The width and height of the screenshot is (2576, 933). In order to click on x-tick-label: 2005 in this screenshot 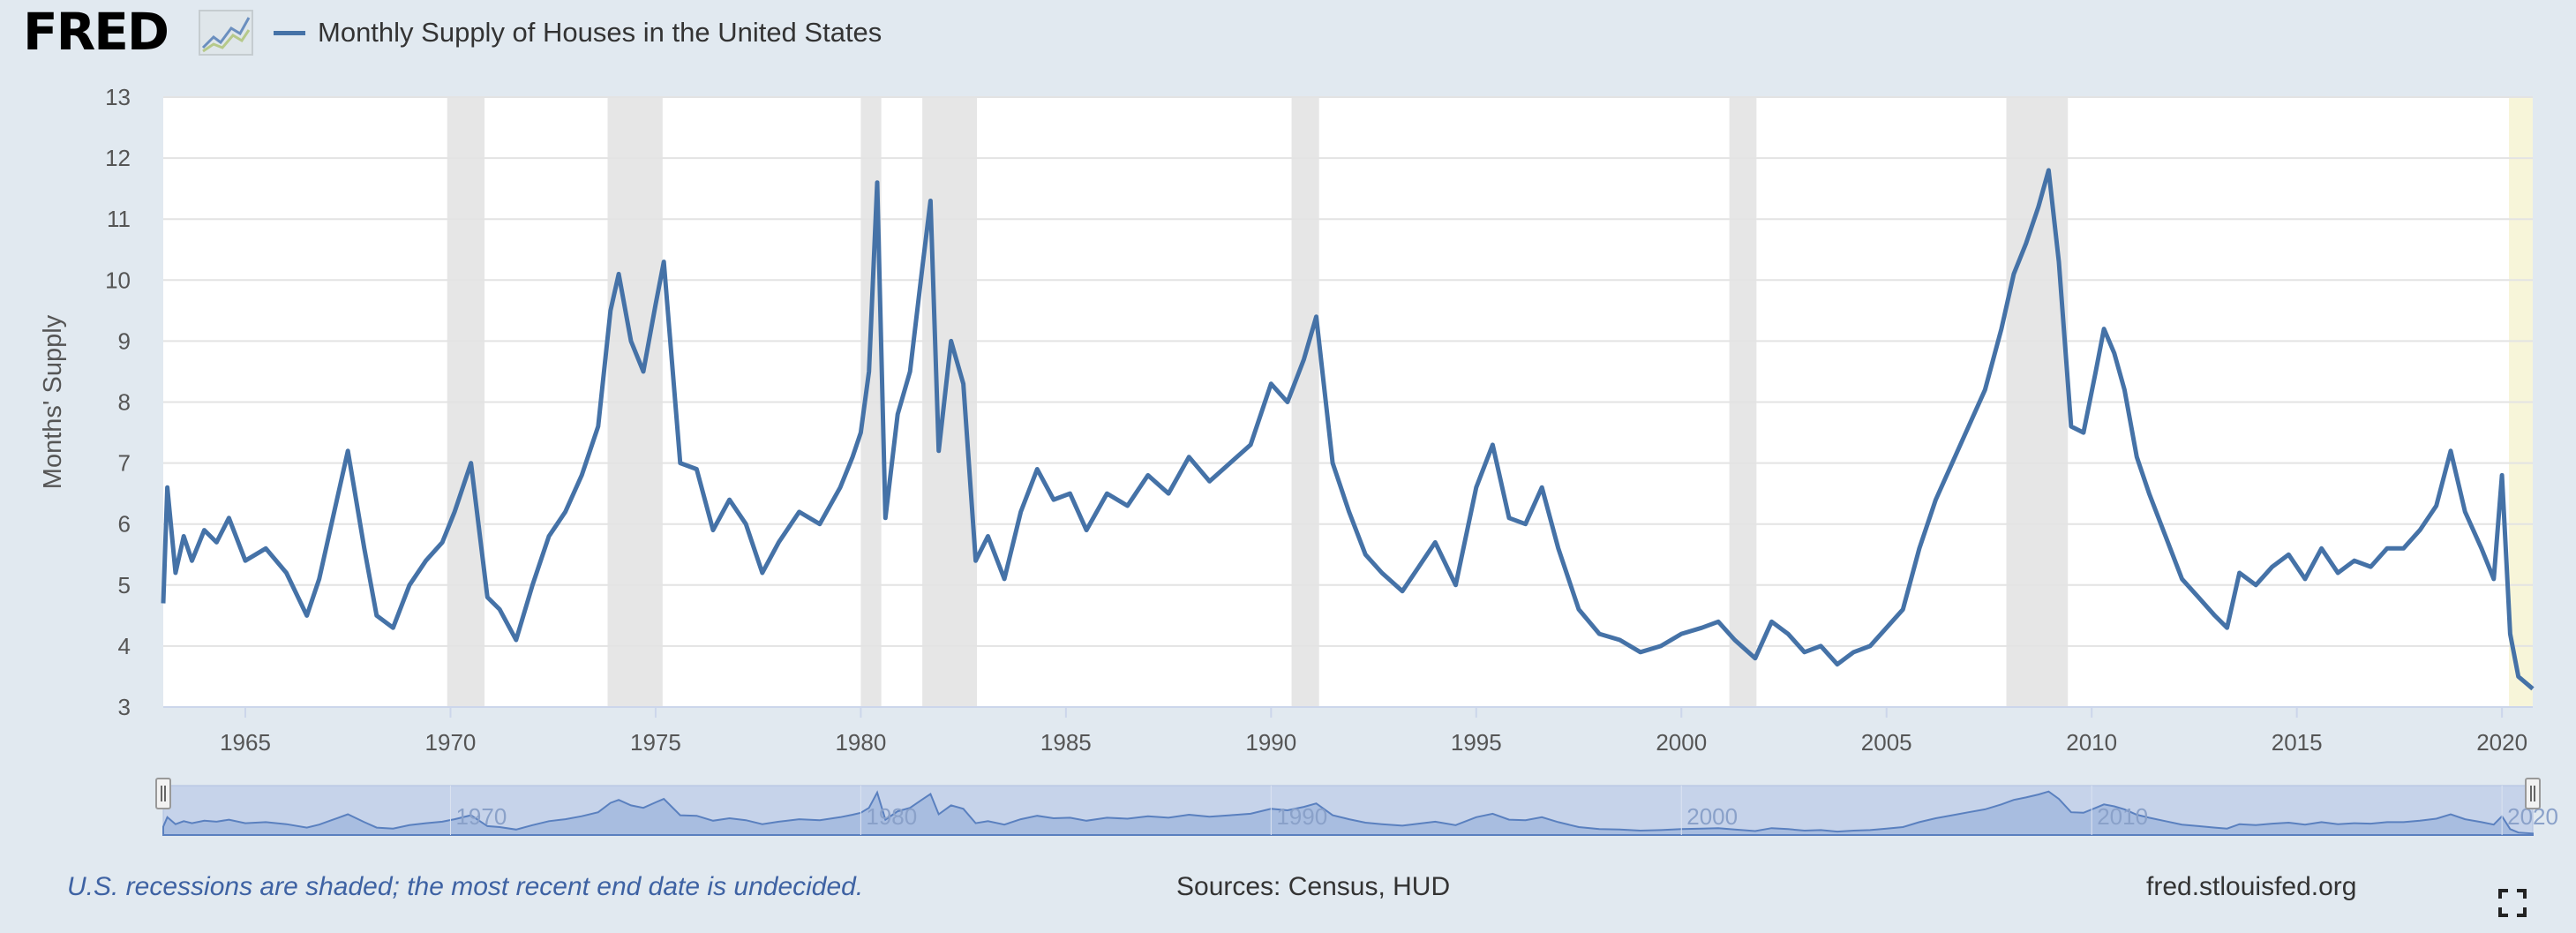, I will do `click(1886, 742)`.